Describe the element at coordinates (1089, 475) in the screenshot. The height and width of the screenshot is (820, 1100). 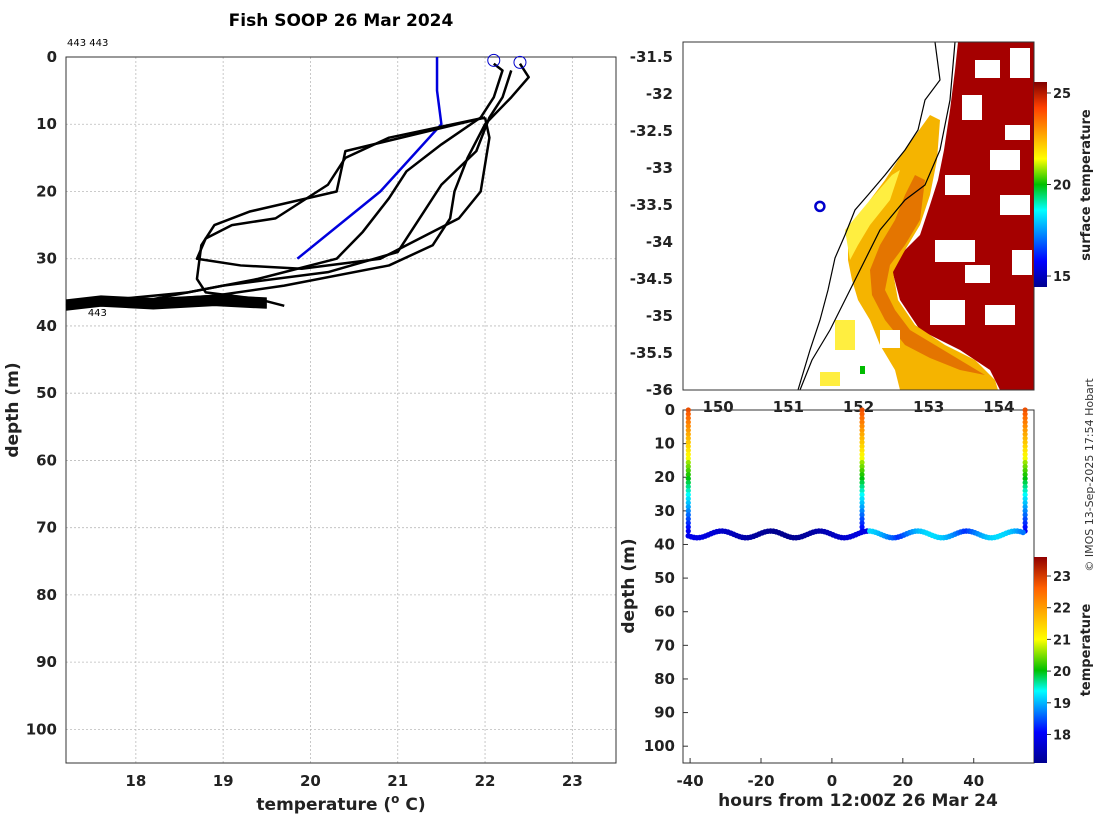
I see `copyright-note: © IMOS 13-Sep-2025 17:54 Hobart` at that location.